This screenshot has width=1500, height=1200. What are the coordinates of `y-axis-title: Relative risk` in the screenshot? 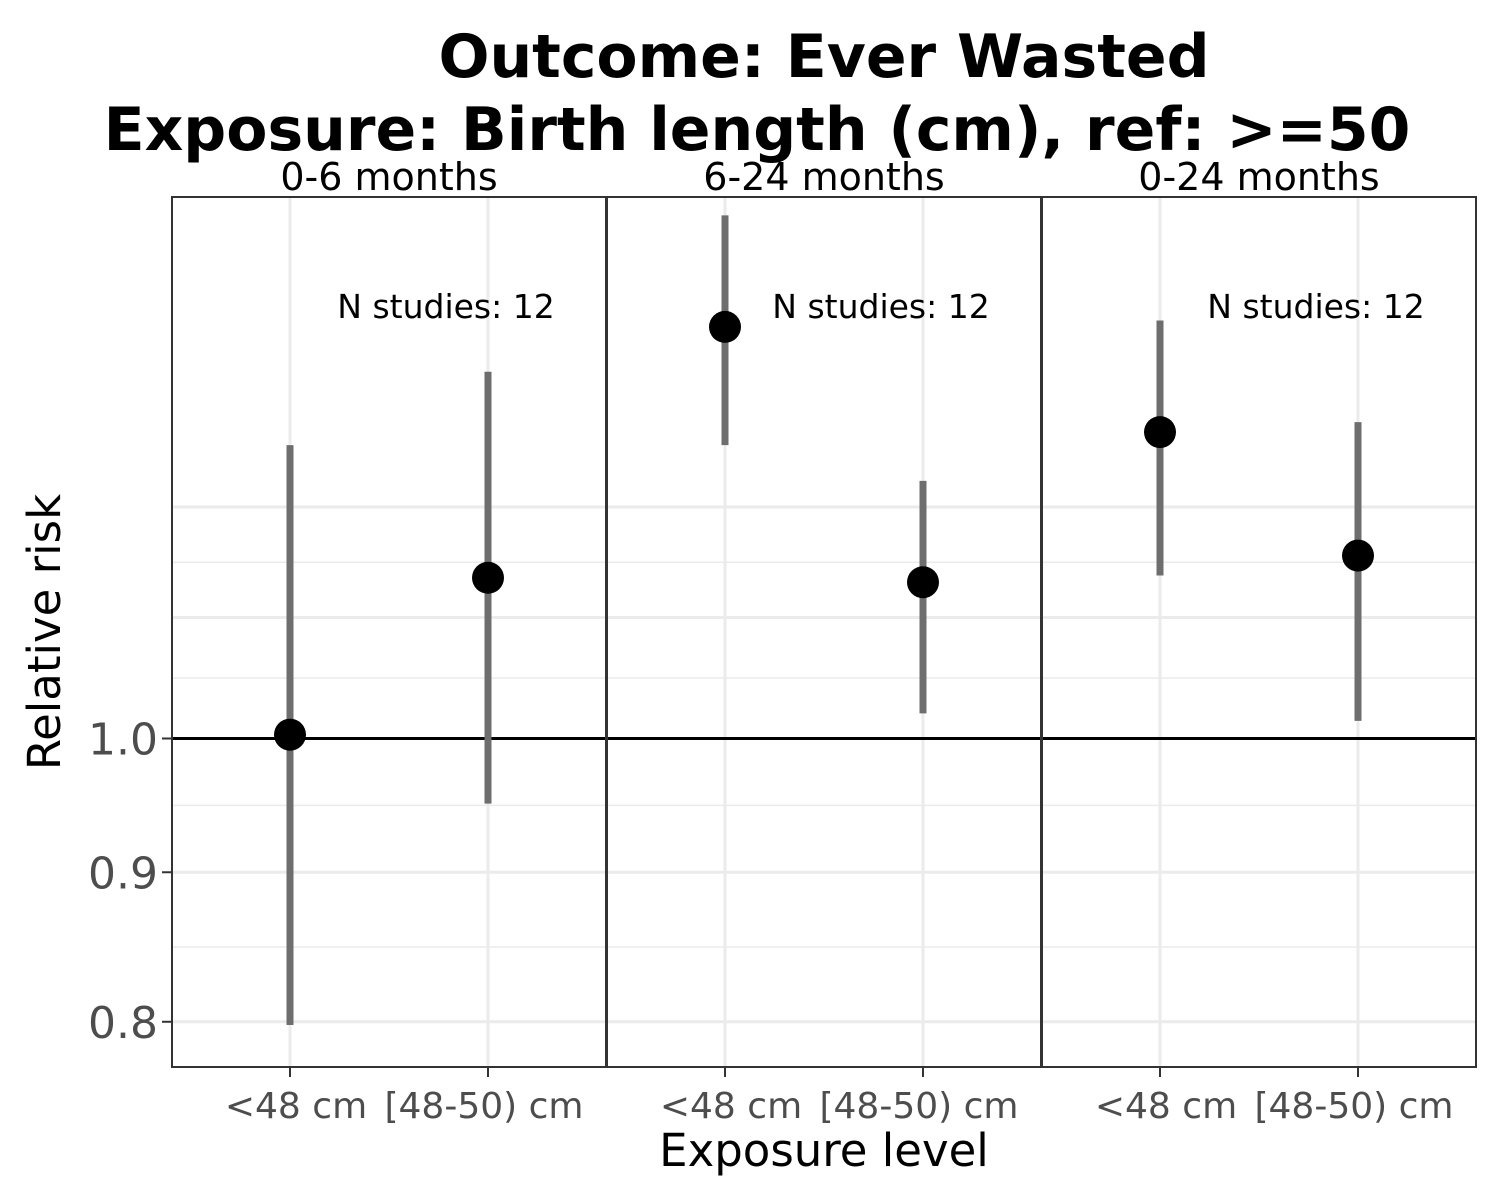 It's located at (44, 632).